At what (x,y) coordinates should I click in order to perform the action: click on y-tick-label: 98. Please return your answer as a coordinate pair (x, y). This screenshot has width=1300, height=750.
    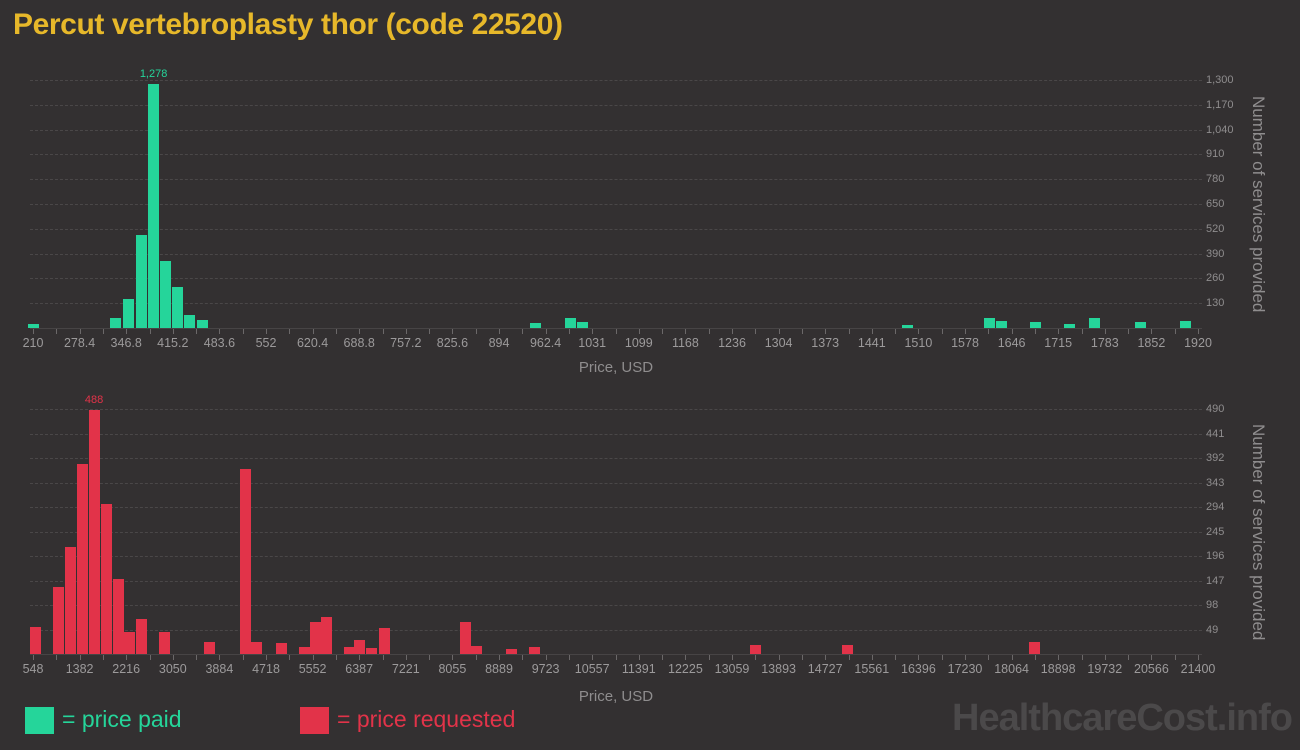
    Looking at the image, I should click on (1212, 605).